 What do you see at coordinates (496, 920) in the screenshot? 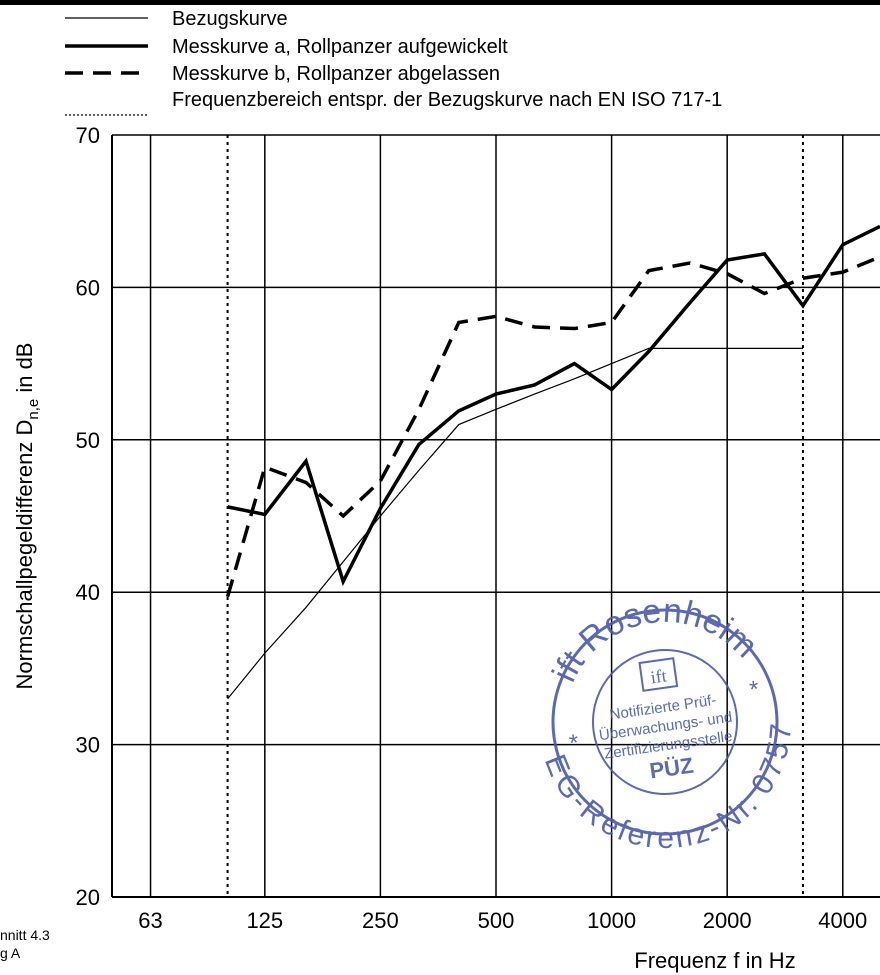
I see `x-tick-label: 500` at bounding box center [496, 920].